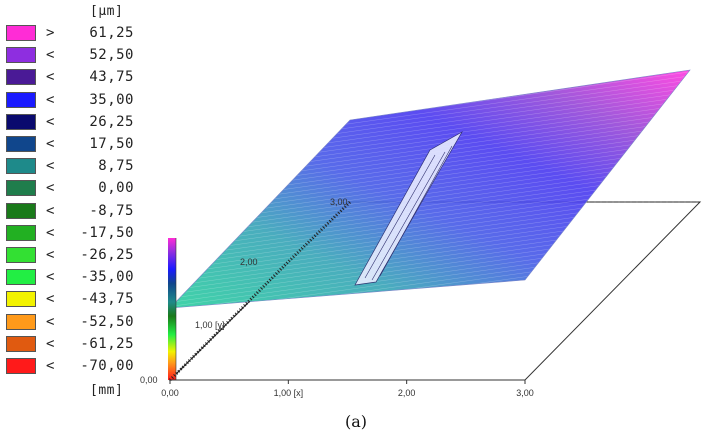 The image size is (712, 440). What do you see at coordinates (408, 213) in the screenshot?
I see `groove-lines` at bounding box center [408, 213].